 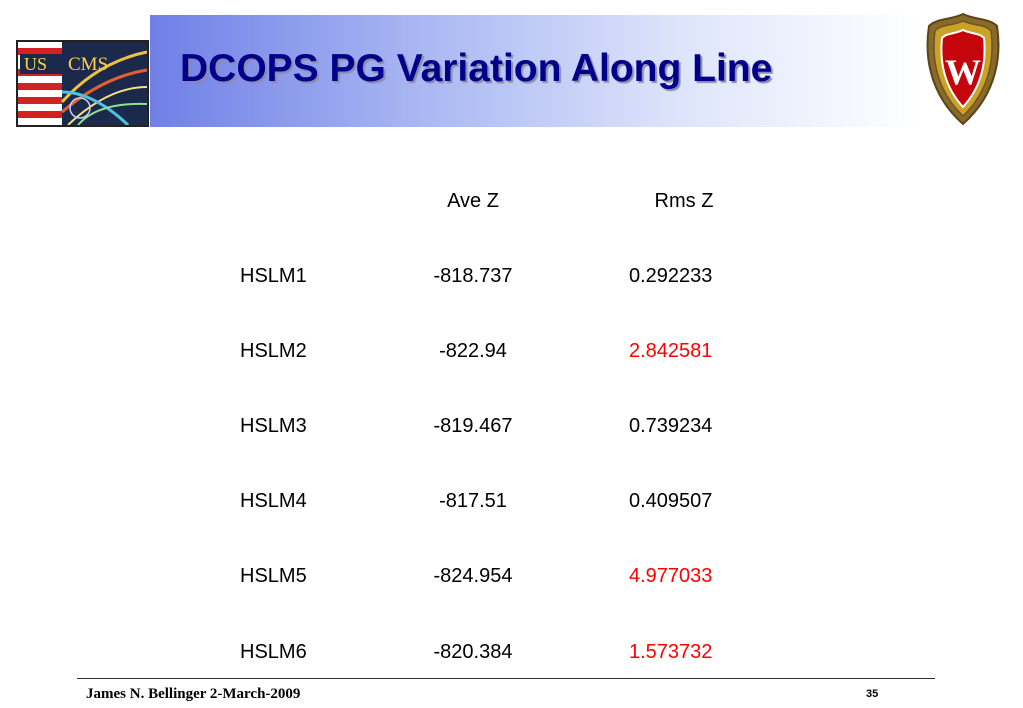 What do you see at coordinates (273, 576) in the screenshot?
I see `row-5-name: HSLM5` at bounding box center [273, 576].